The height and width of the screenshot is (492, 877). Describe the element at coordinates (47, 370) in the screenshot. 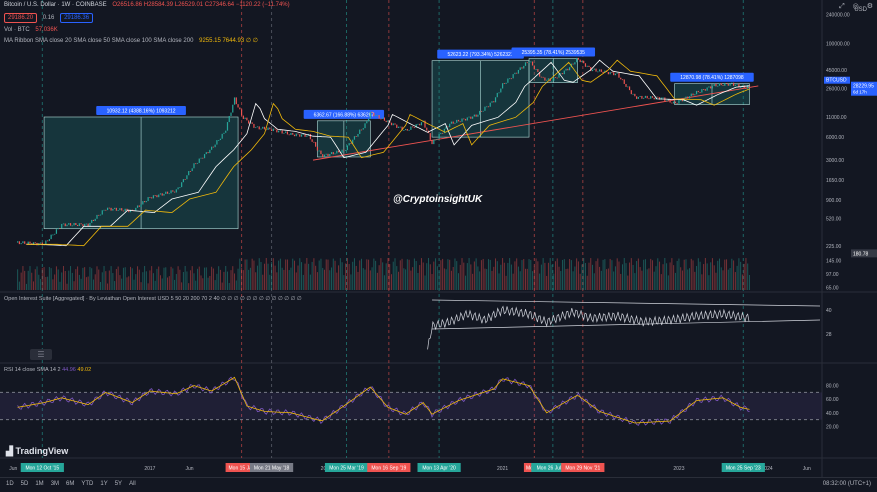

I see `rsi-indicator-title: RSI 14 close SMA 14 2 44.96 49.02` at that location.